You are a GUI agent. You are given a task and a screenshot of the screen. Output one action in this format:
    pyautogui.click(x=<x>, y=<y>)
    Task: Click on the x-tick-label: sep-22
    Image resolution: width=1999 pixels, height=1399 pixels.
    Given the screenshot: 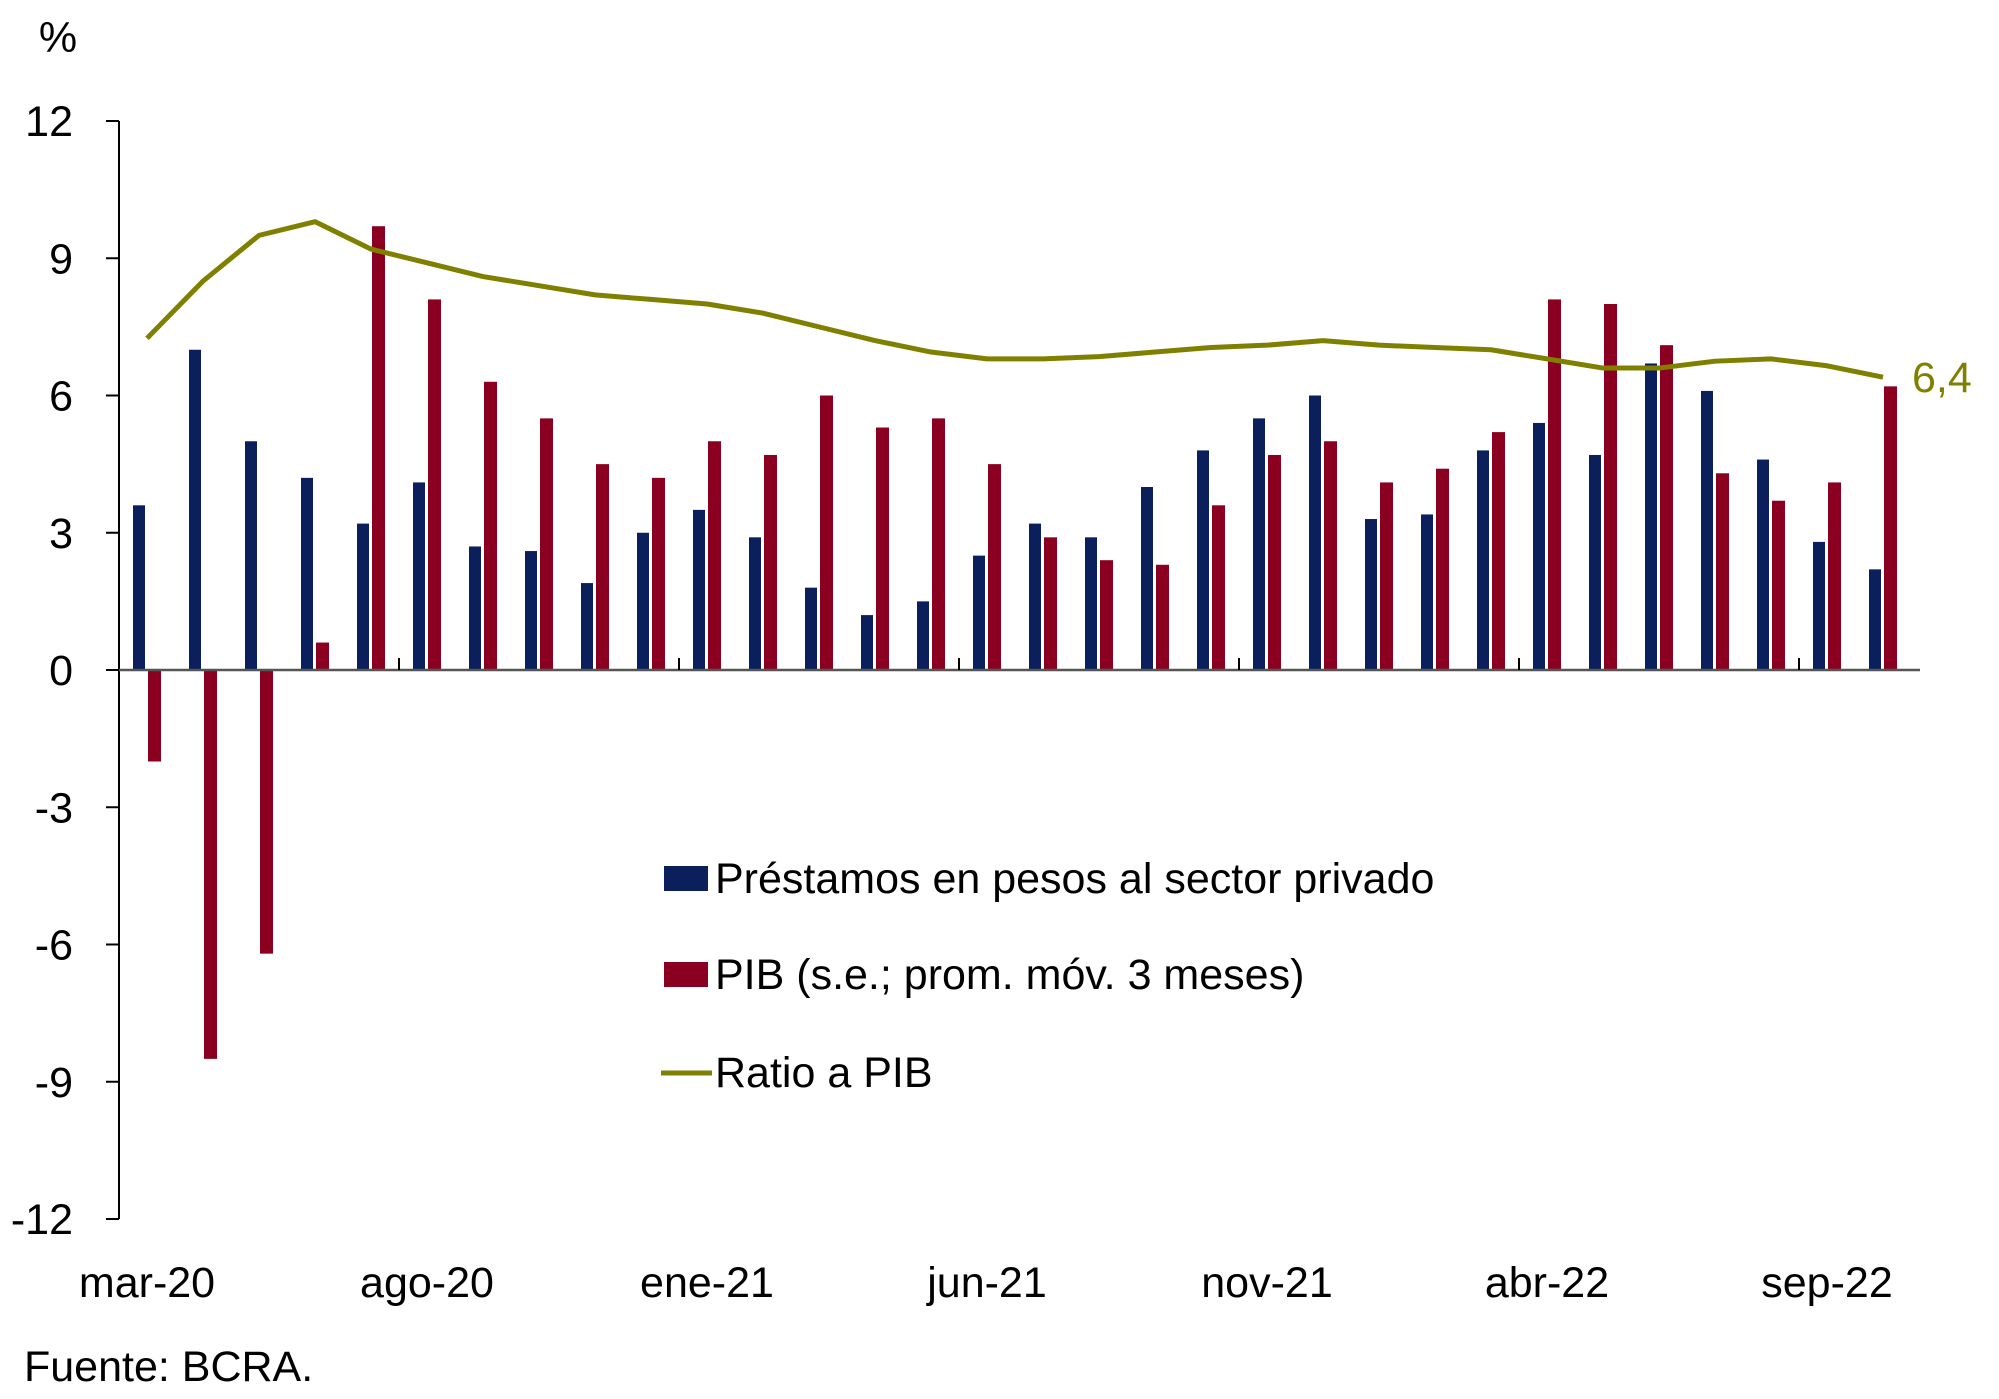 What is the action you would take?
    pyautogui.click(x=1826, y=1283)
    